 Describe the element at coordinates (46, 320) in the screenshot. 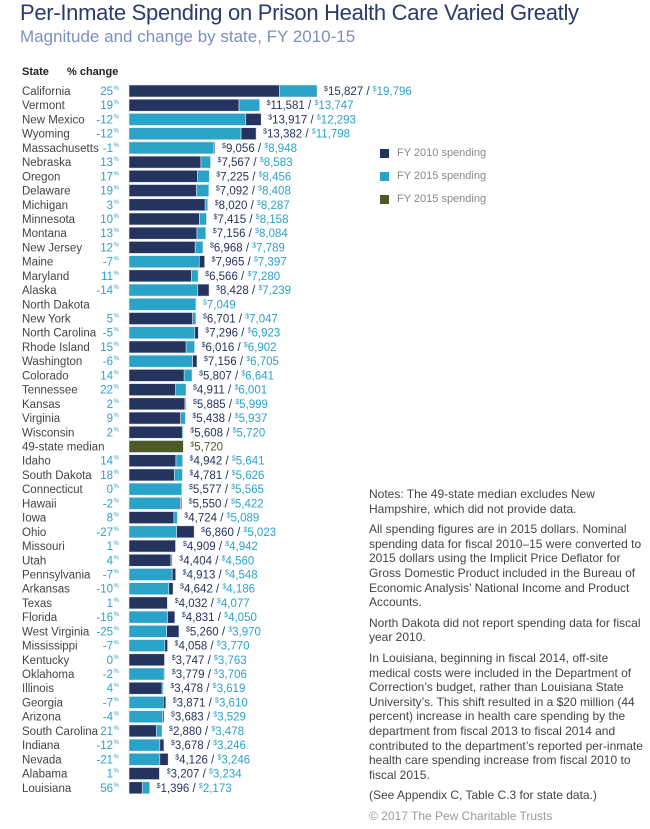

I see `state-label: New York` at that location.